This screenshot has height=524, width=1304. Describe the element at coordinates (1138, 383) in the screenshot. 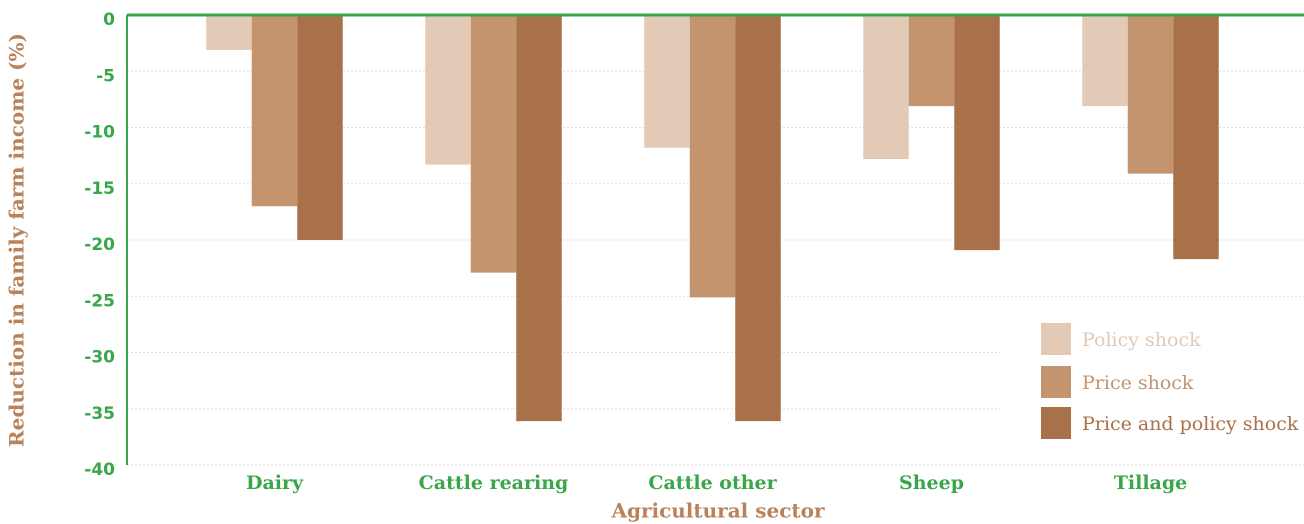

I see `legend-label: Price shock` at that location.